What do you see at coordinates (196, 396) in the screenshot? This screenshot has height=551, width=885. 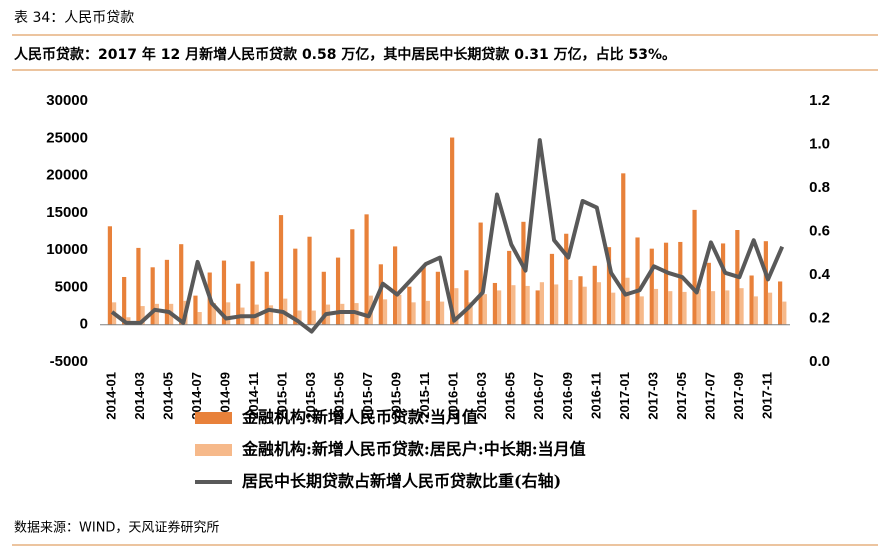 I see `x-tick-label: 2014-07` at bounding box center [196, 396].